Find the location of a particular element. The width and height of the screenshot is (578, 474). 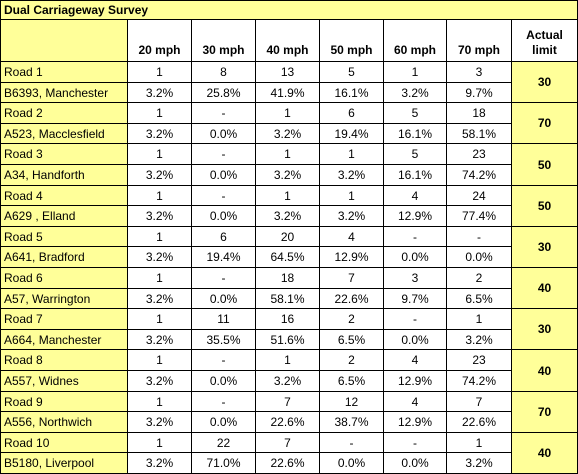

road-name-text: Road 2 is located at coordinates (23, 113).